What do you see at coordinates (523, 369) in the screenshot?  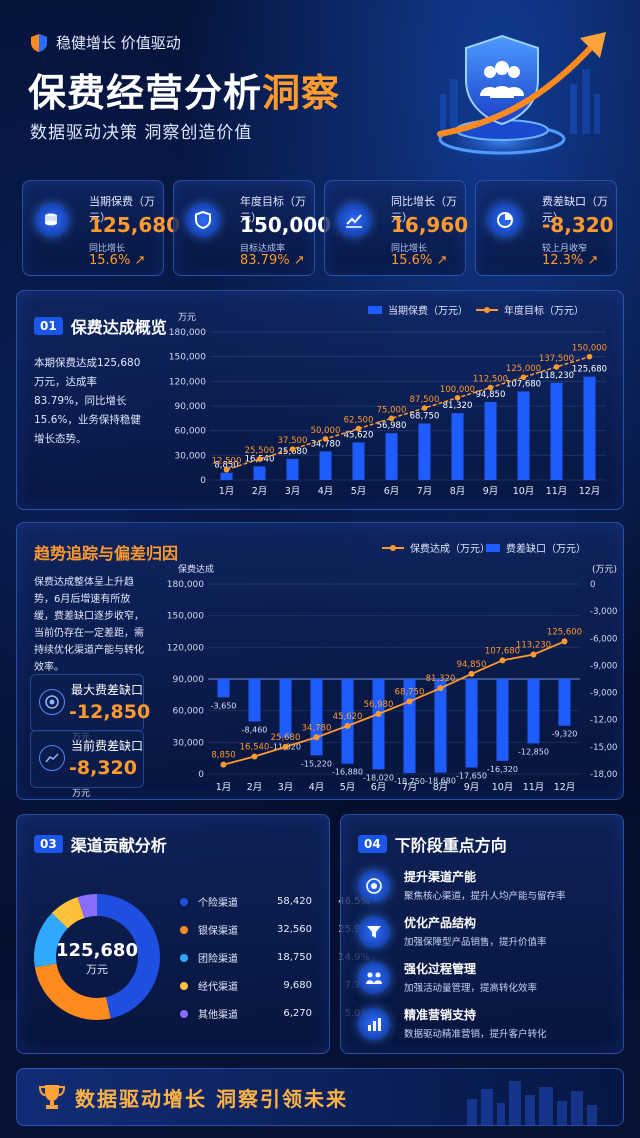 I see `line-label: 125,000` at bounding box center [523, 369].